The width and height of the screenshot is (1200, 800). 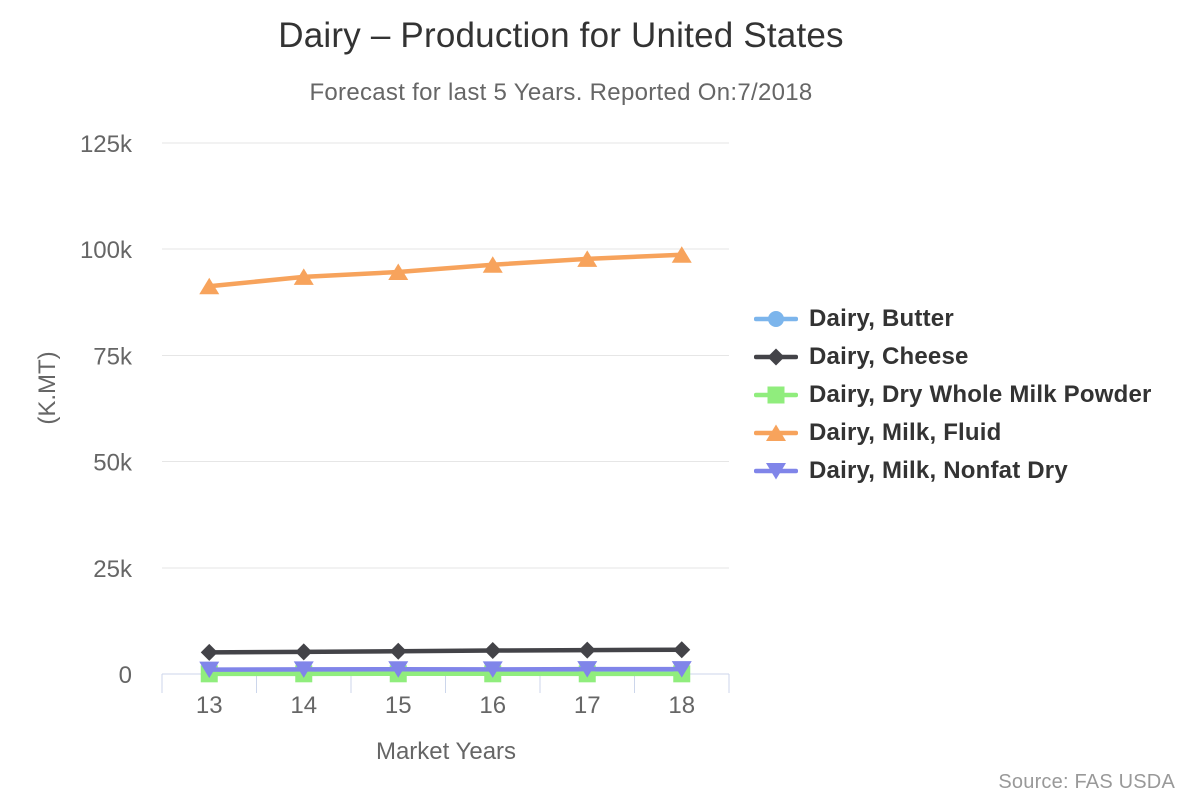 I want to click on legend-triangle-down-icon, so click(x=776, y=471).